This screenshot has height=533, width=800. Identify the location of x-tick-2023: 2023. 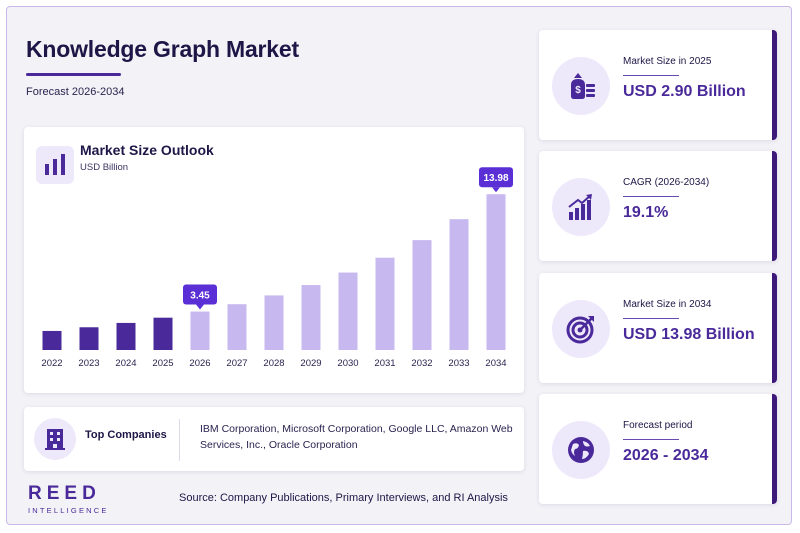
(88, 363).